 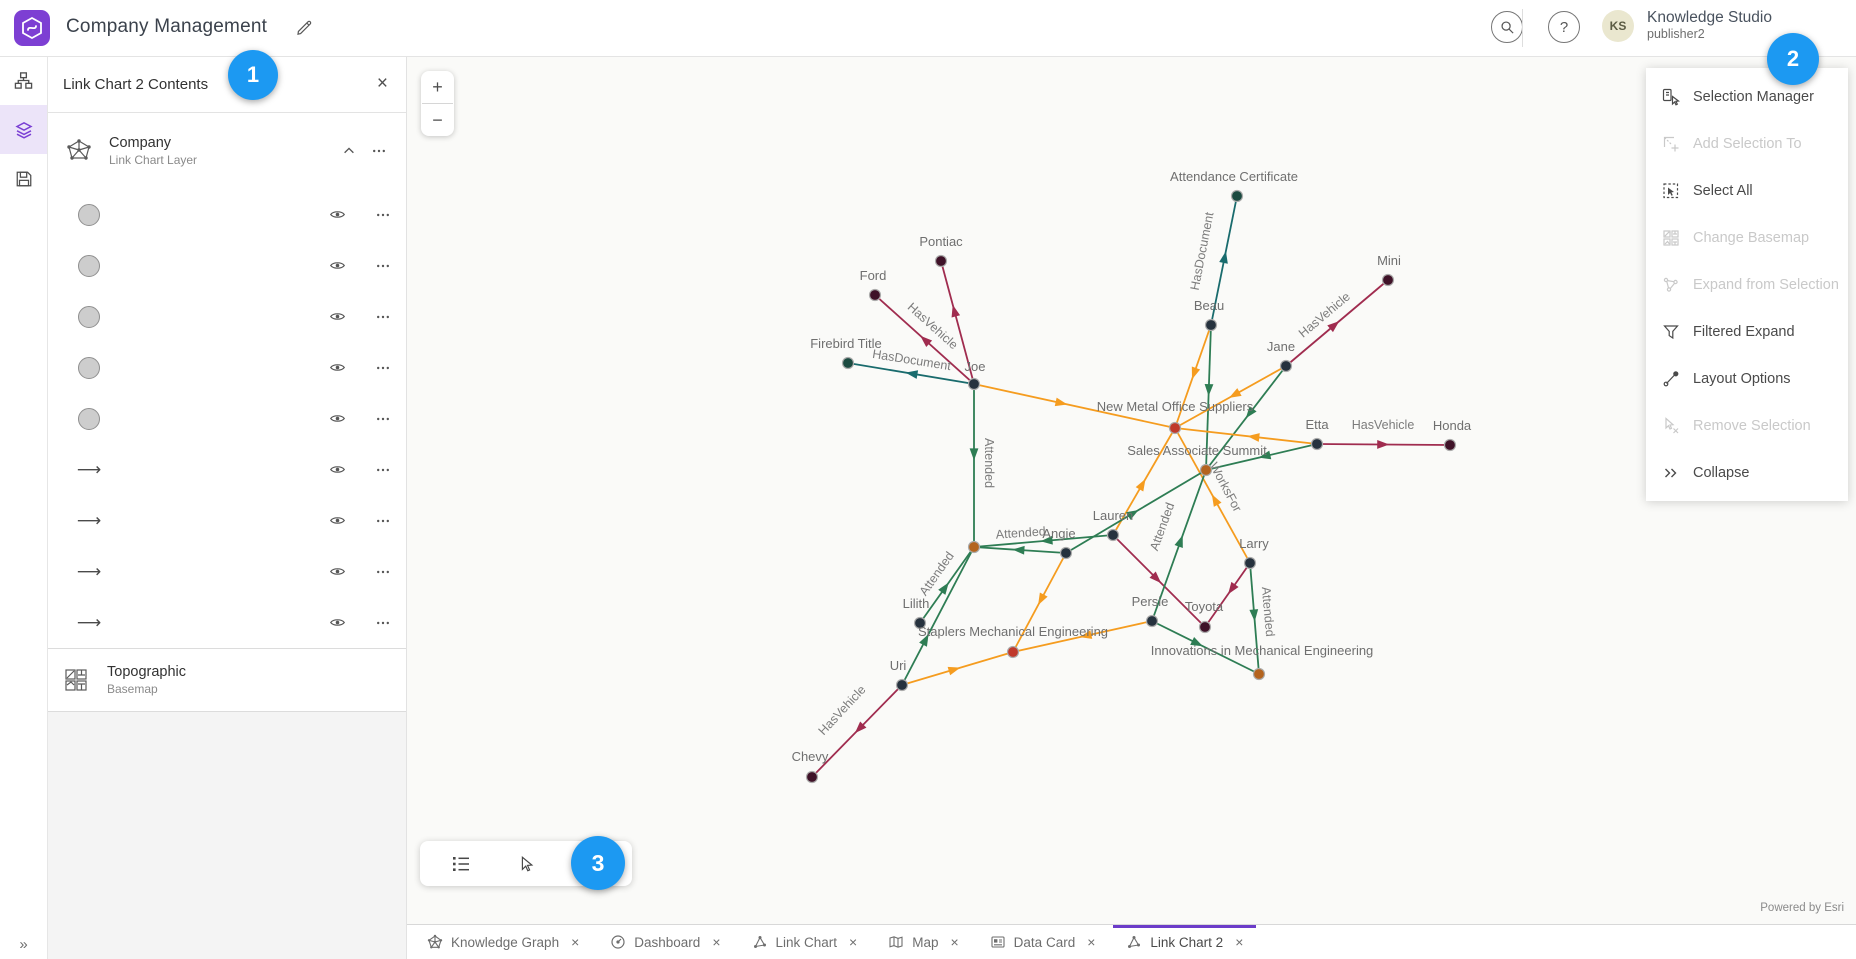 I want to click on help-button: ?, so click(x=1564, y=27).